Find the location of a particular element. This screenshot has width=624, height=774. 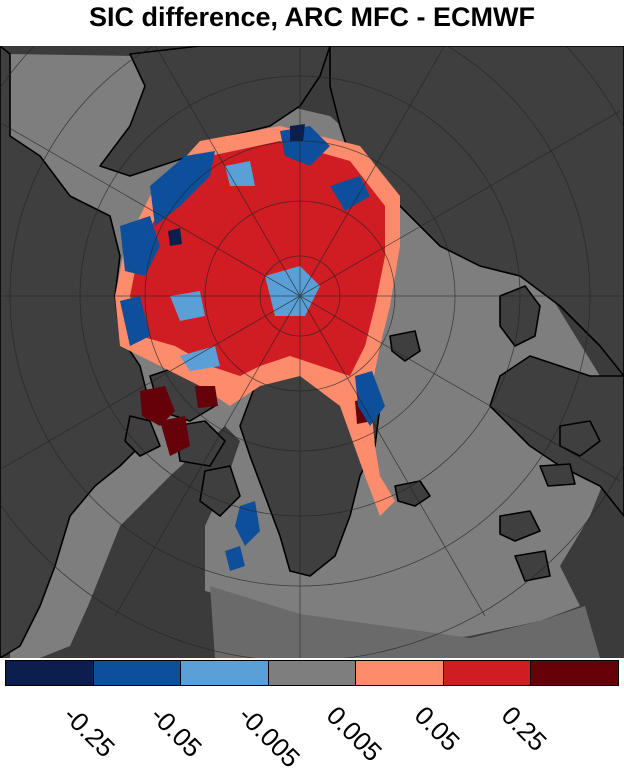

colorbar is located at coordinates (312, 673).